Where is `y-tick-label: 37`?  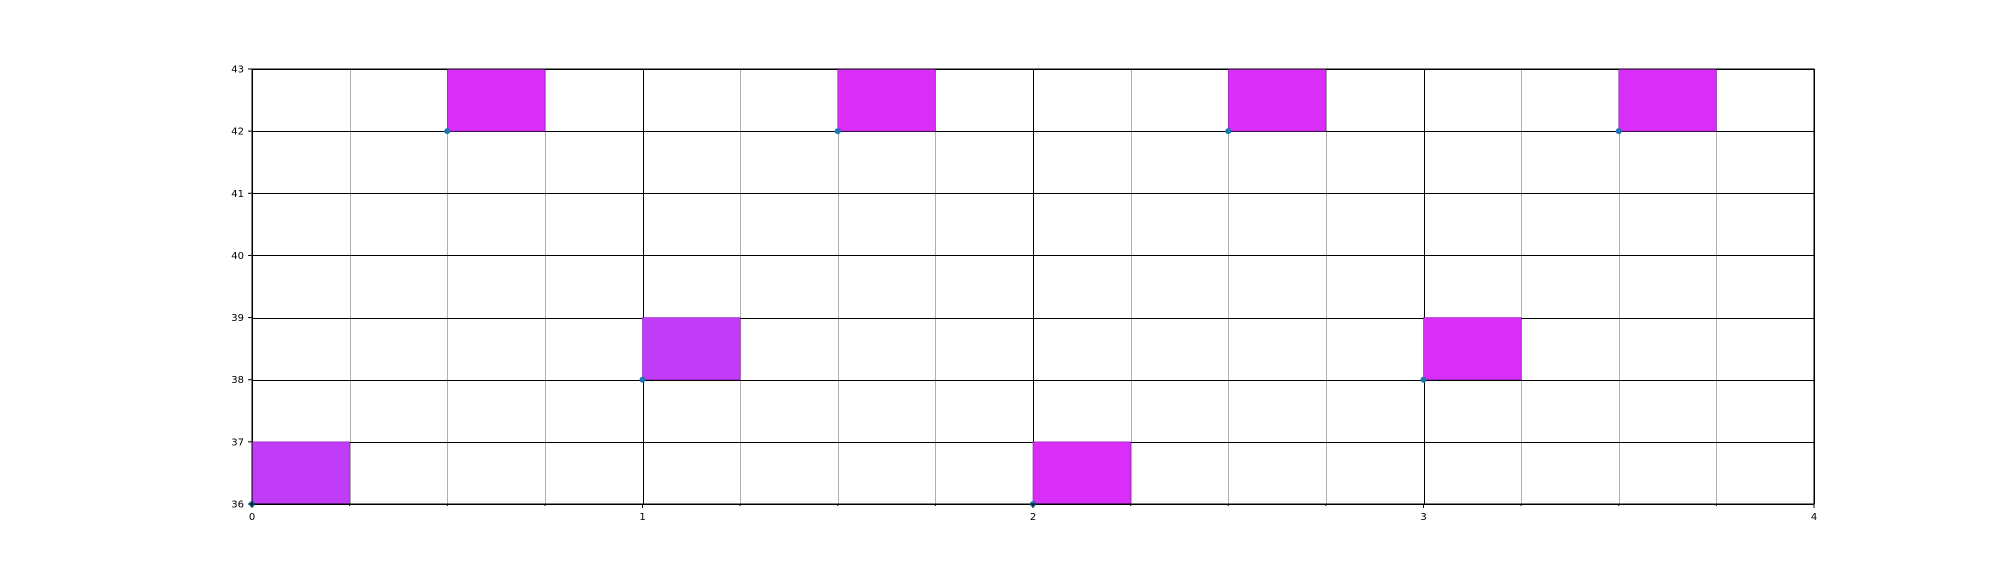 y-tick-label: 37 is located at coordinates (237, 442).